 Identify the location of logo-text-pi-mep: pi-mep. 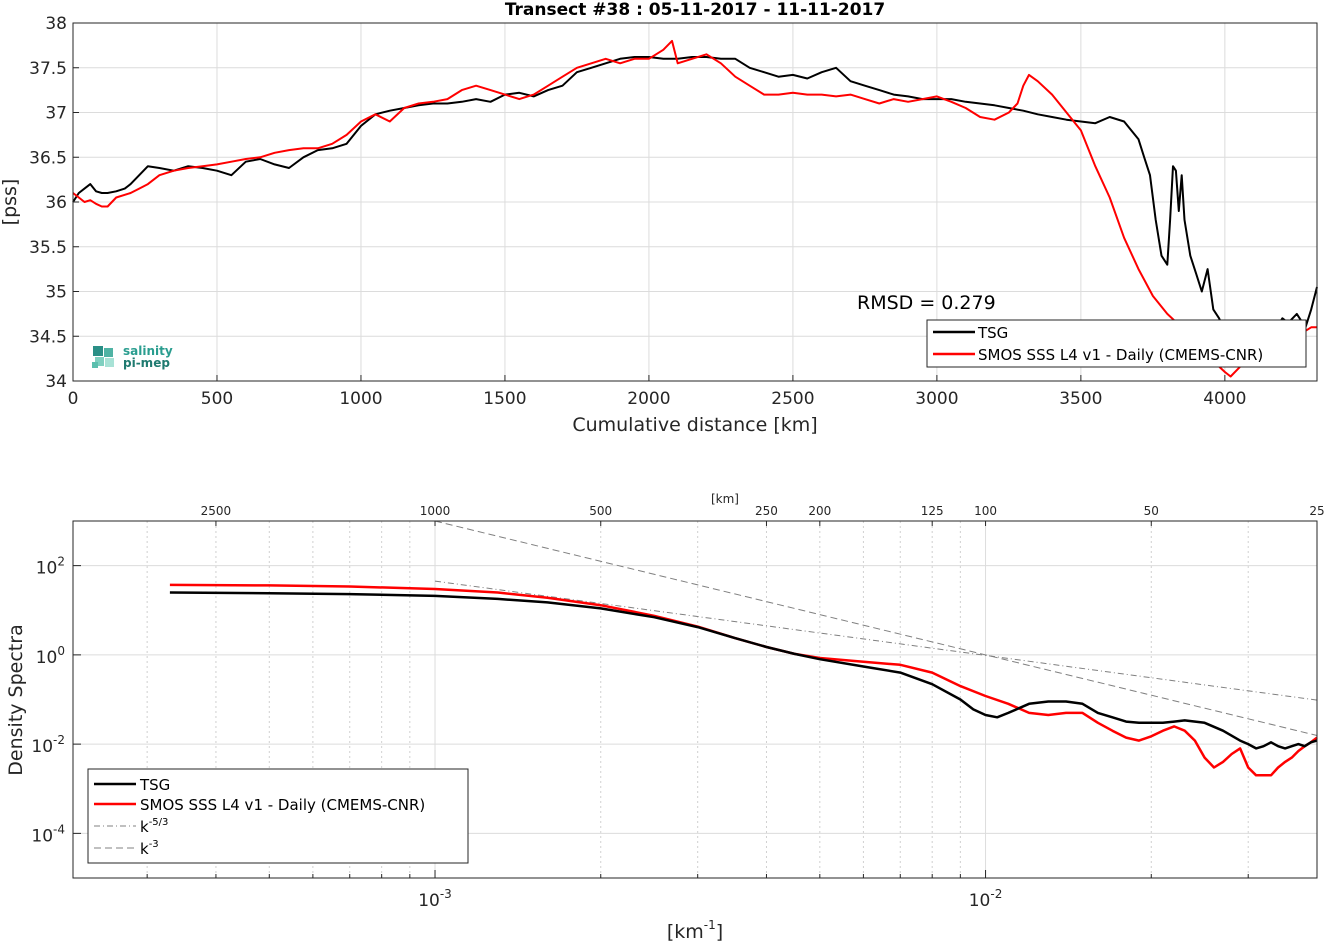
(146, 363).